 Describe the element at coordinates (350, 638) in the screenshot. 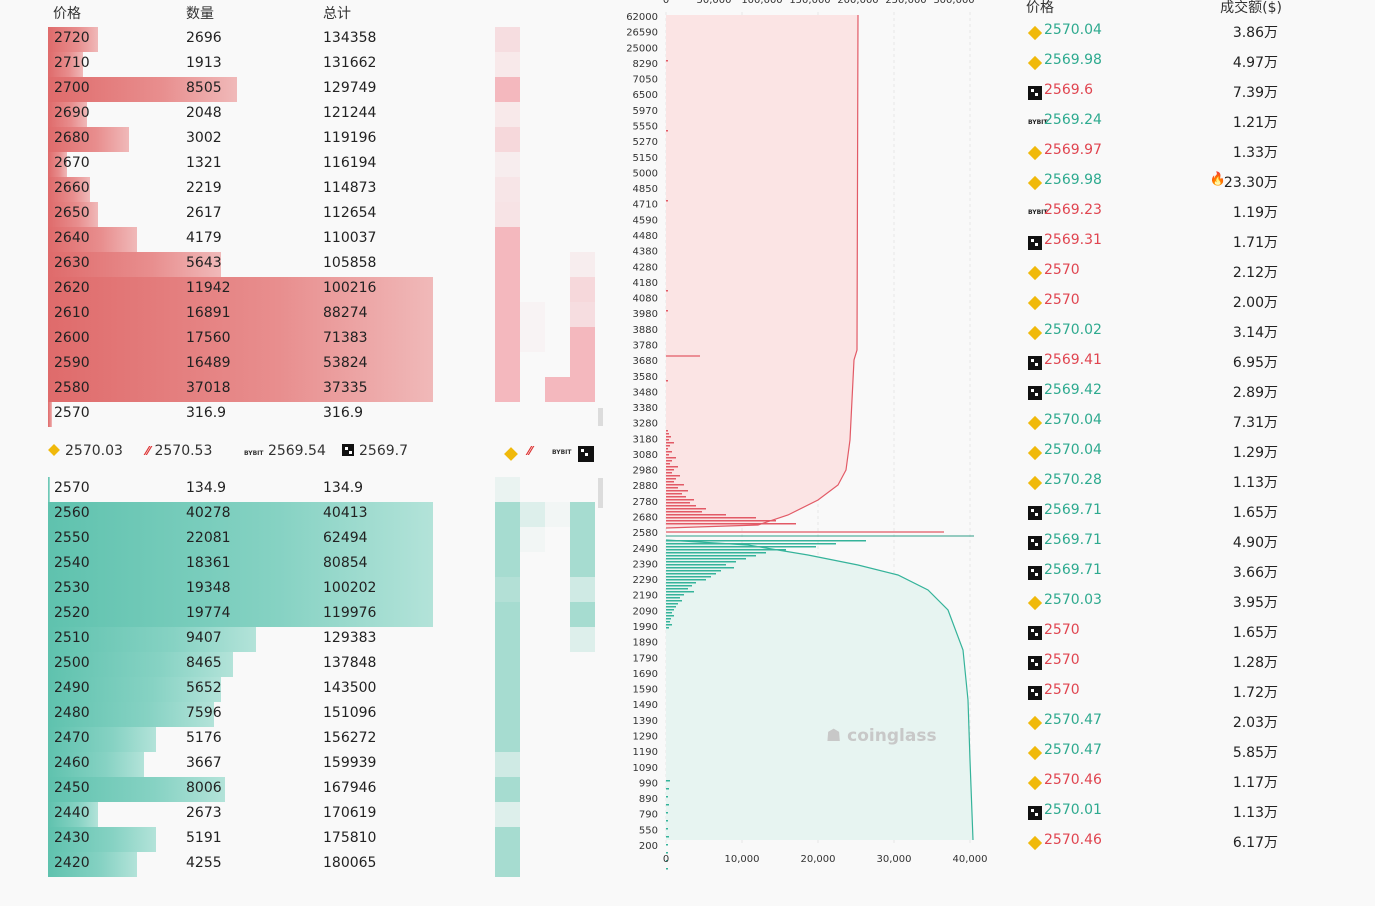

I see `bid-total: 129383` at that location.